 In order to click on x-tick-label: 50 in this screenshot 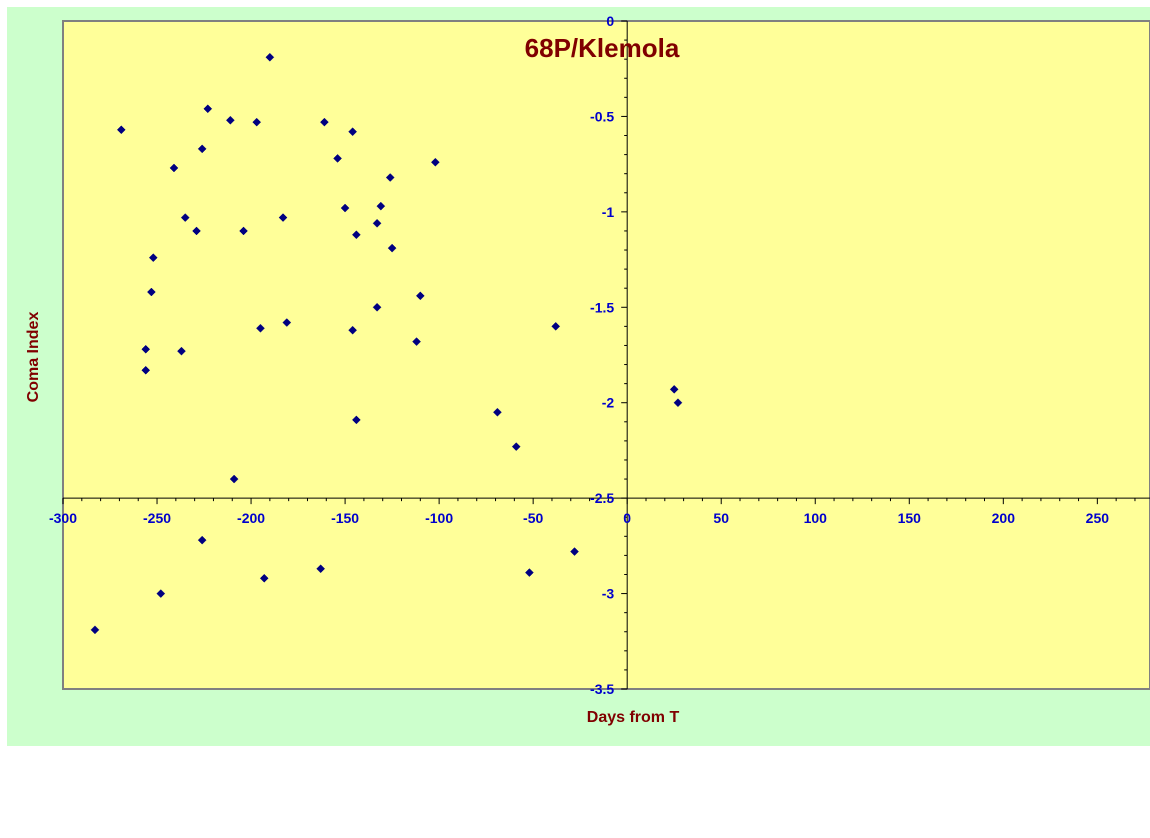, I will do `click(721, 518)`.